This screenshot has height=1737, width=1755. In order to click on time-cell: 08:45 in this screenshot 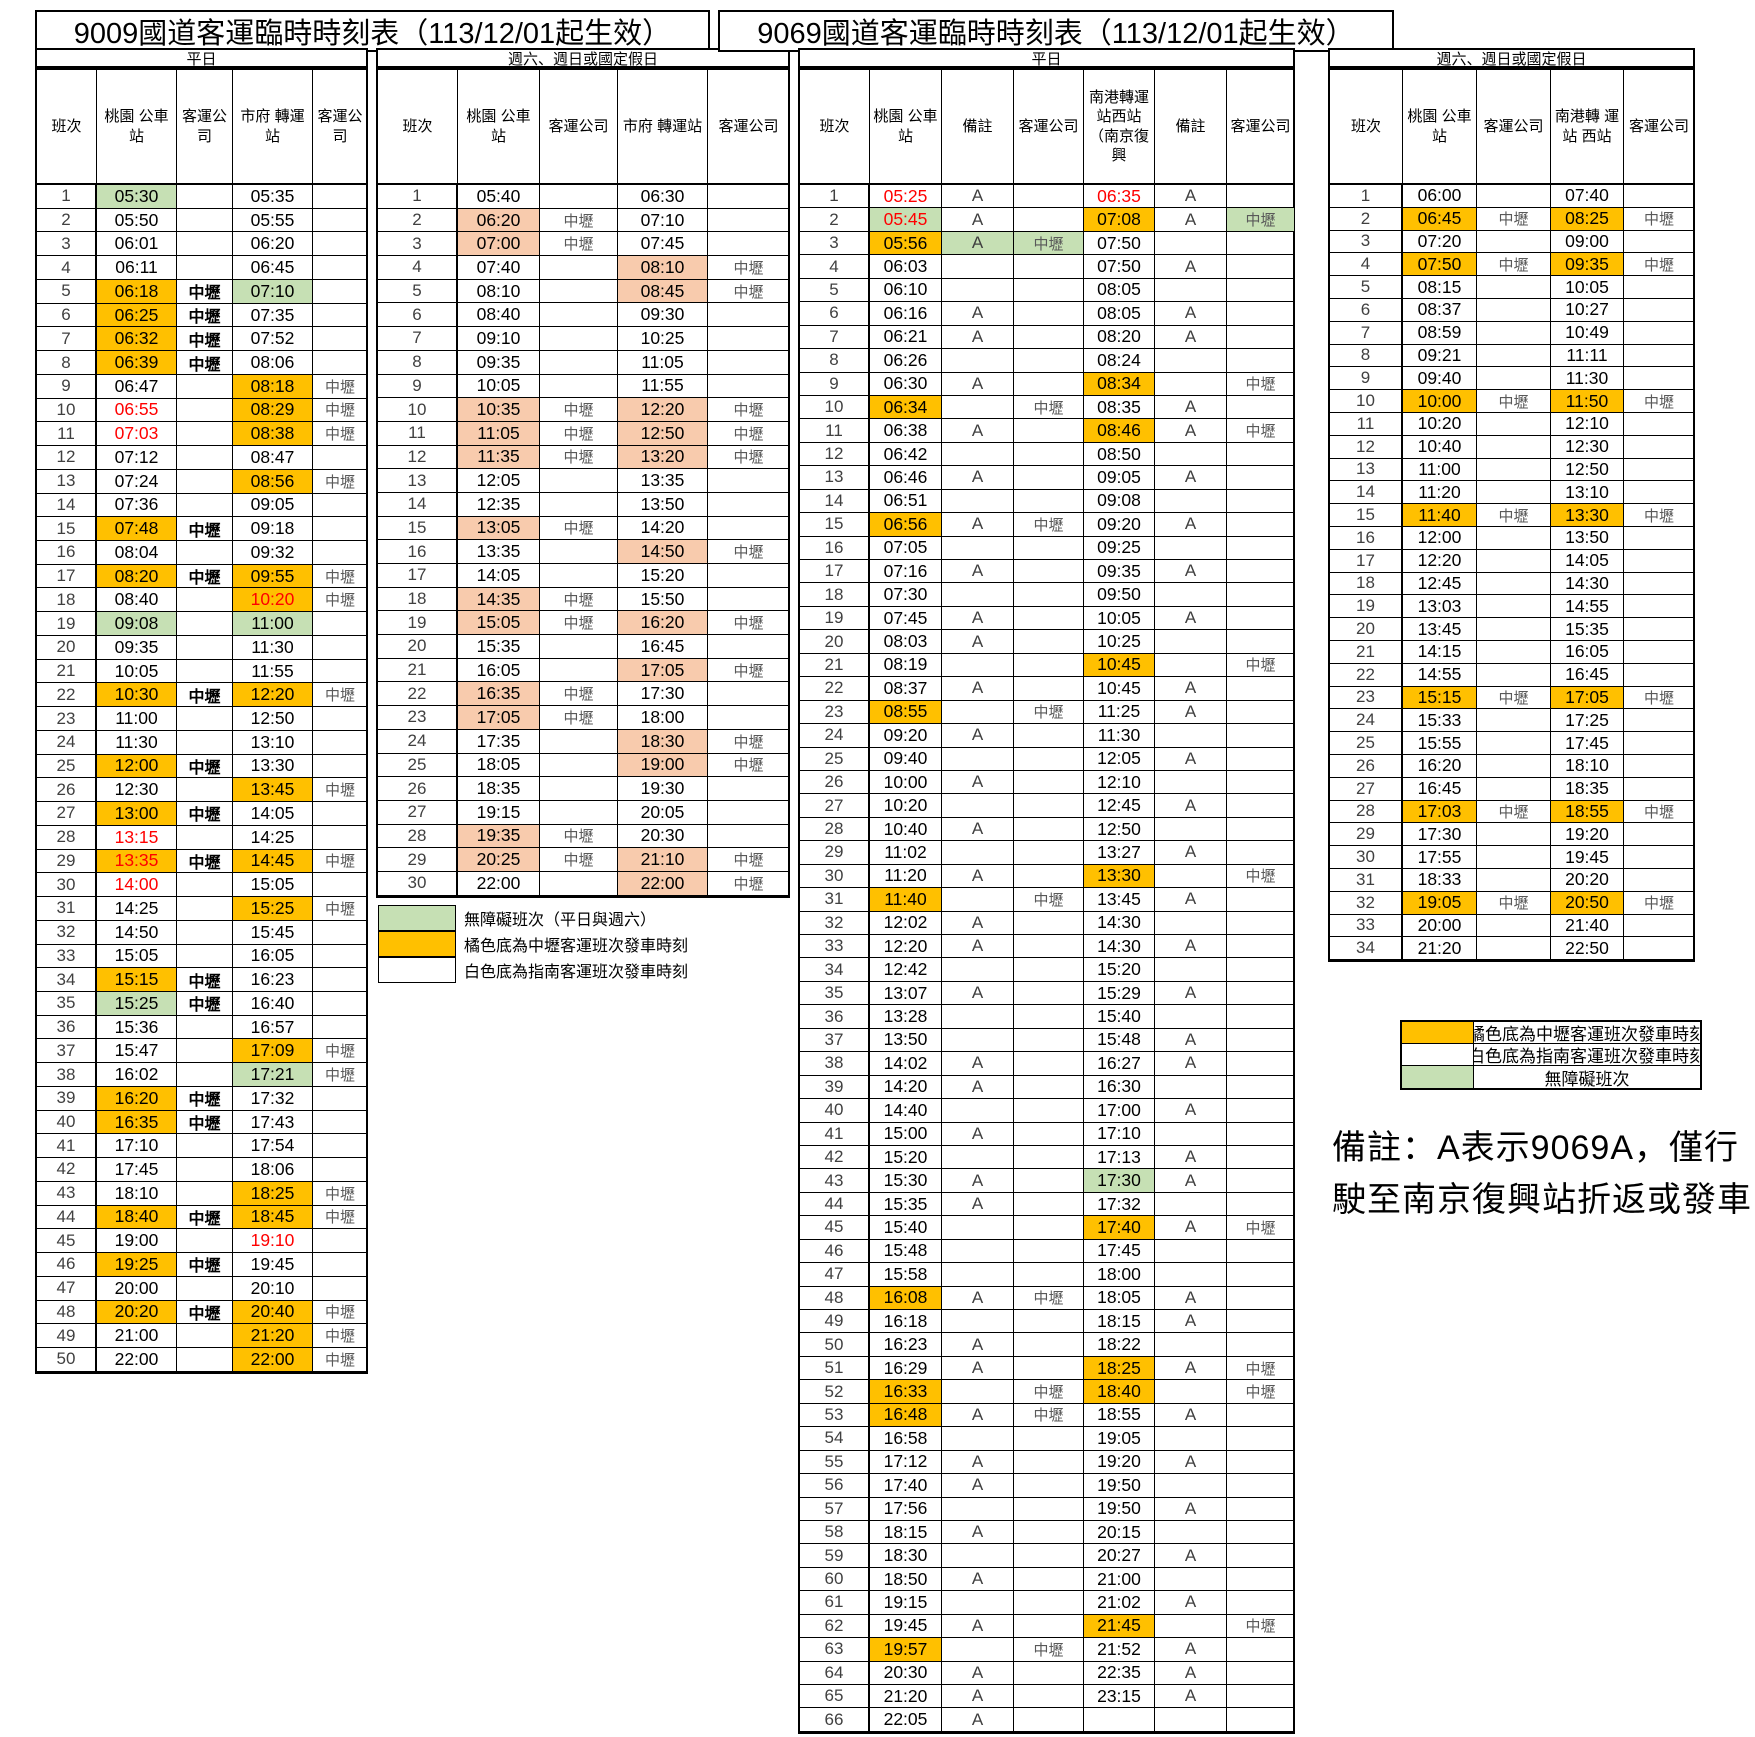, I will do `click(663, 291)`.